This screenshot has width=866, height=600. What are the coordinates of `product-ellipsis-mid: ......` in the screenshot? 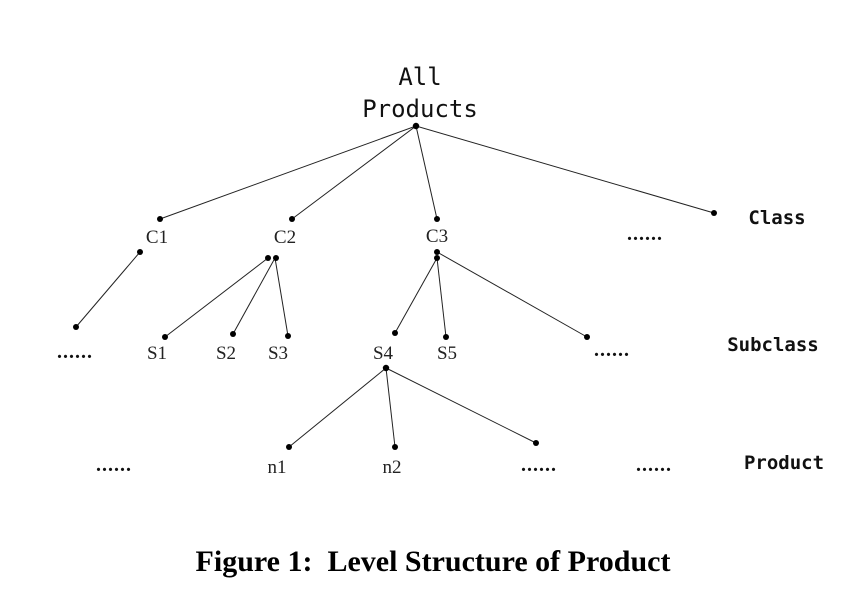 It's located at (539, 465).